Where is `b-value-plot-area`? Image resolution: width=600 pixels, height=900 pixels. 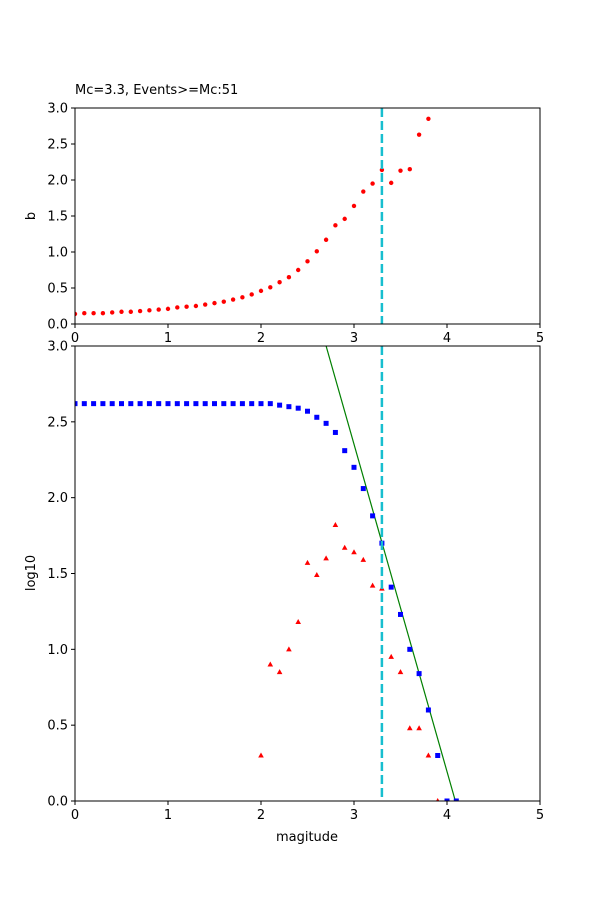 b-value-plot-area is located at coordinates (253, 216).